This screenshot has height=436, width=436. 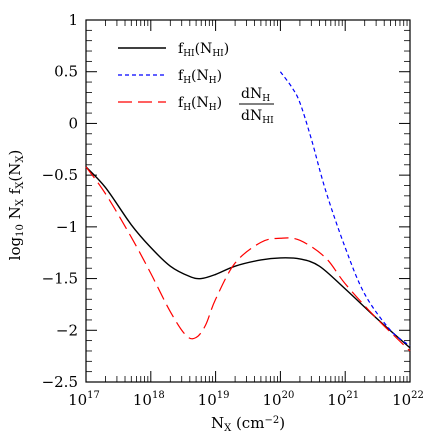 What do you see at coordinates (255, 95) in the screenshot?
I see `legend-fraction-numerator: dNH` at bounding box center [255, 95].